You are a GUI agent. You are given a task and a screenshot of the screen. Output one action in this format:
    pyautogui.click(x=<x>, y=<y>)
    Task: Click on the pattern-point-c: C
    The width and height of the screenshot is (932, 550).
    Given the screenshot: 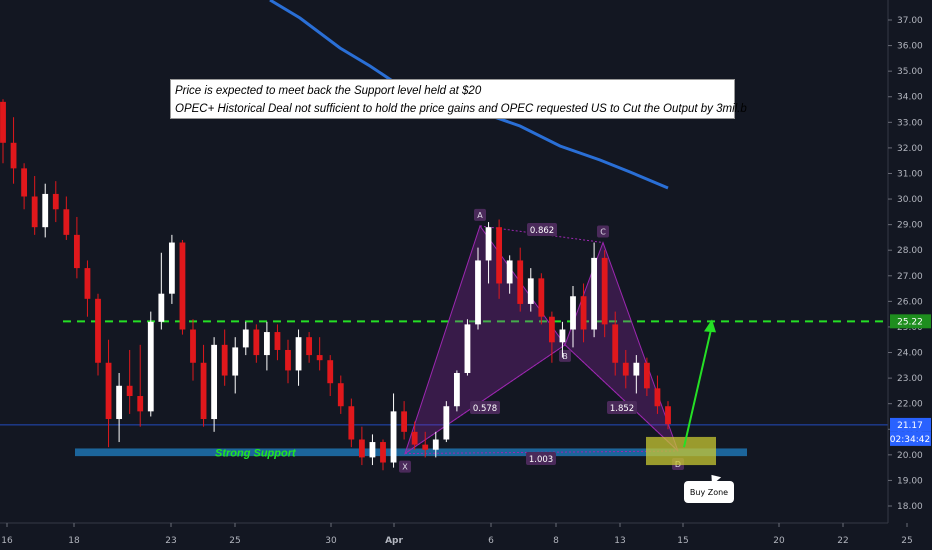 What is the action you would take?
    pyautogui.click(x=603, y=232)
    